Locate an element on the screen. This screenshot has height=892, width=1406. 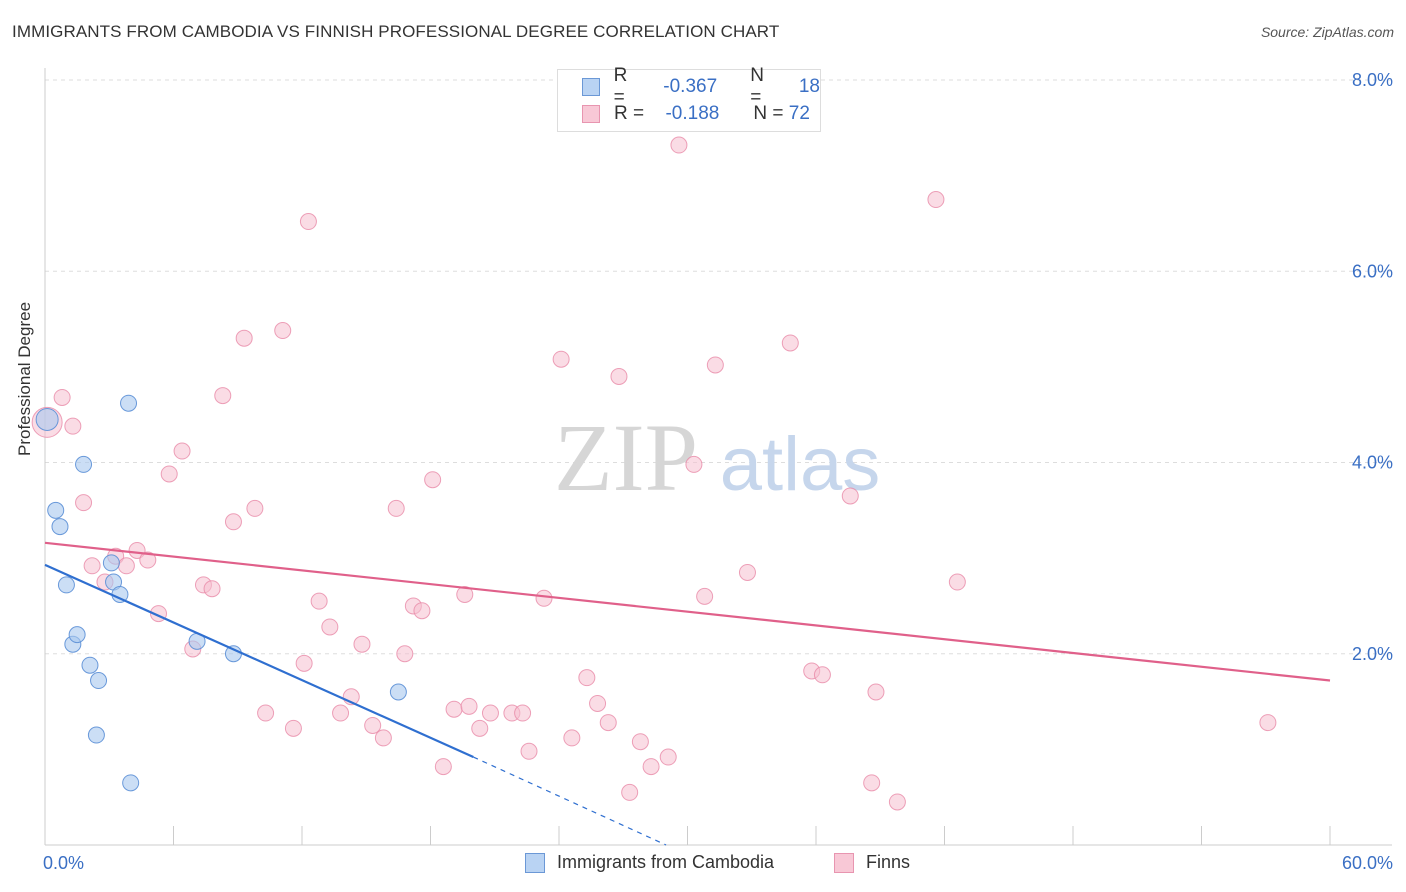
legend-item-finns: Finns is located at coordinates (872, 862).